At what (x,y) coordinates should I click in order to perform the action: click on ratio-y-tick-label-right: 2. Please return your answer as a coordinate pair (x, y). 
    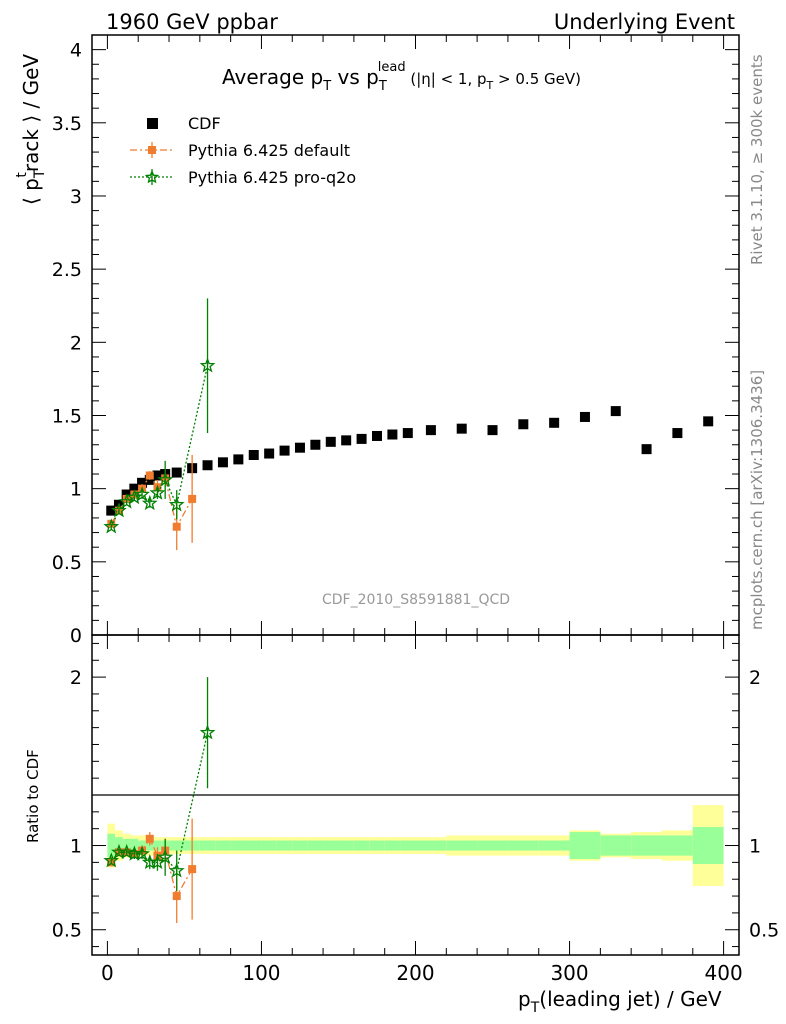
    Looking at the image, I should click on (755, 678).